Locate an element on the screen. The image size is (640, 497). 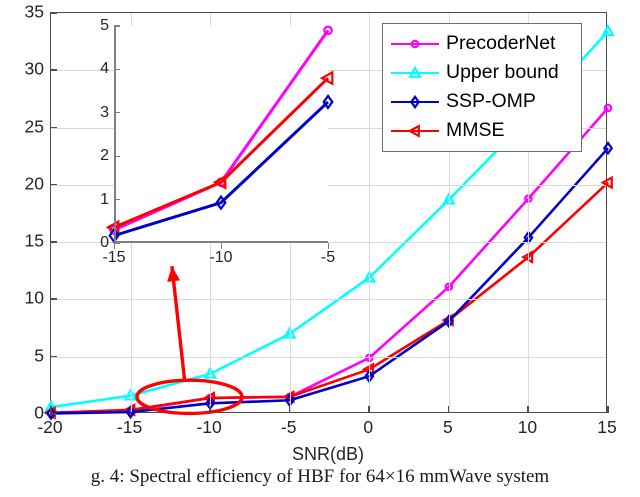
inset-y-axis-line is located at coordinates (115, 134).